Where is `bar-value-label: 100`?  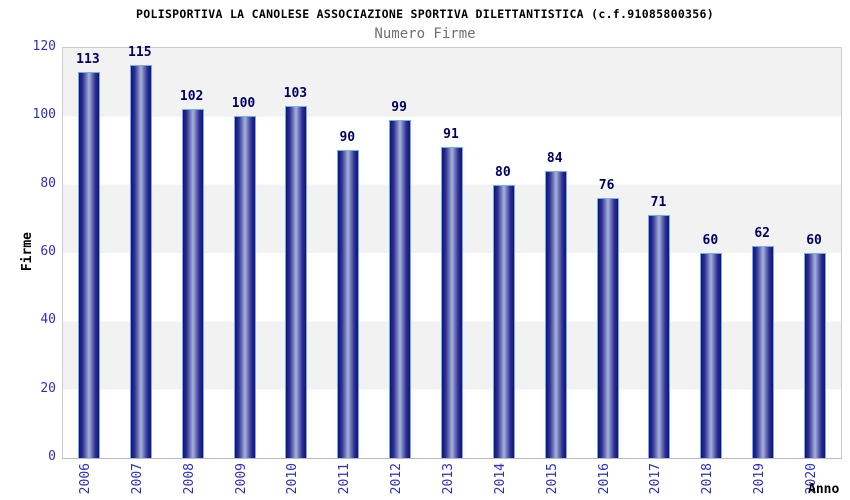 bar-value-label: 100 is located at coordinates (243, 103).